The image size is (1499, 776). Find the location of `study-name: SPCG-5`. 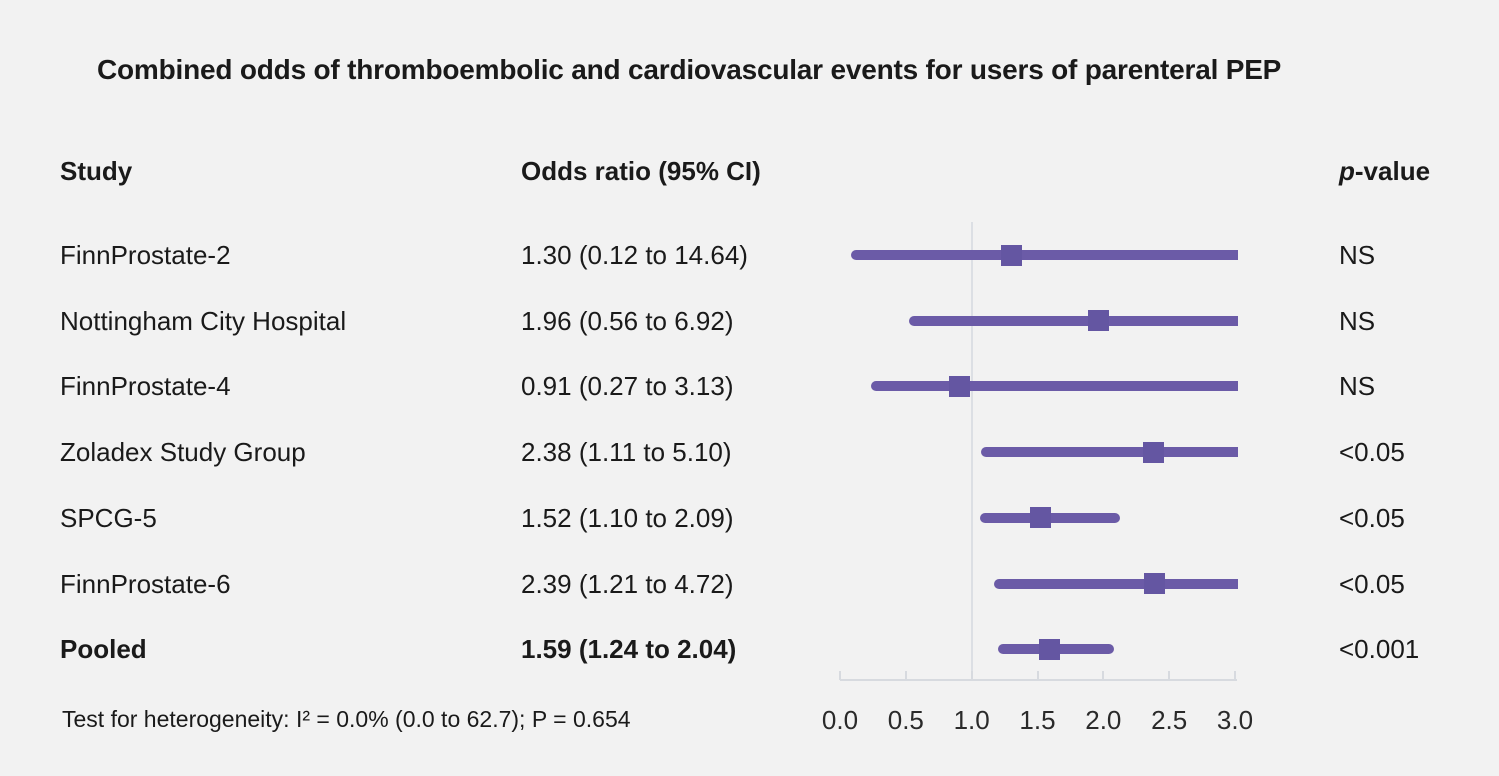

study-name: SPCG-5 is located at coordinates (108, 517).